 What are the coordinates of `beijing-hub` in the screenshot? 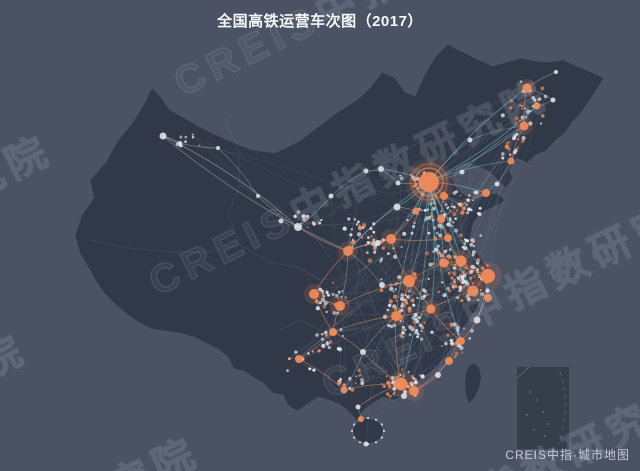 It's located at (429, 182).